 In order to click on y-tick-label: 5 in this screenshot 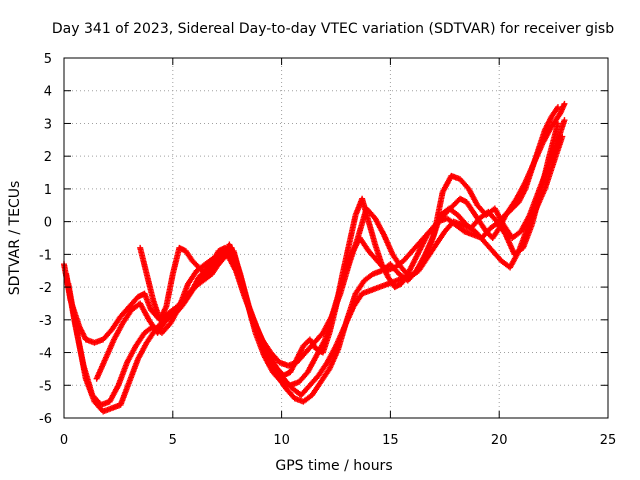, I will do `click(48, 59)`.